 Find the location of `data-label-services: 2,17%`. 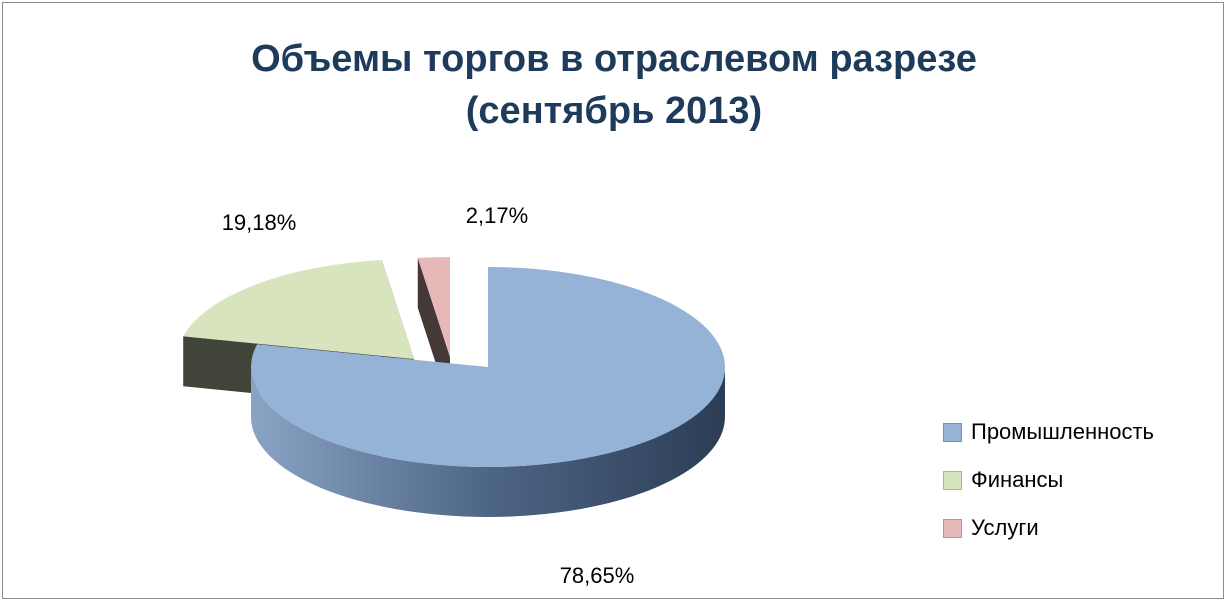

data-label-services: 2,17% is located at coordinates (497, 215).